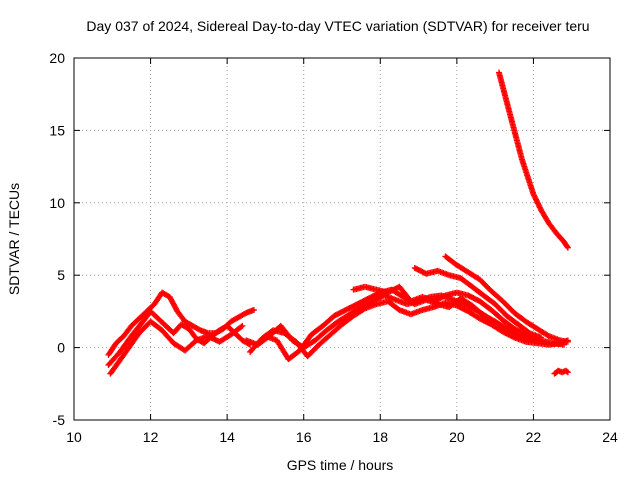 The height and width of the screenshot is (480, 640). I want to click on y-tick-label: 15, so click(57, 130).